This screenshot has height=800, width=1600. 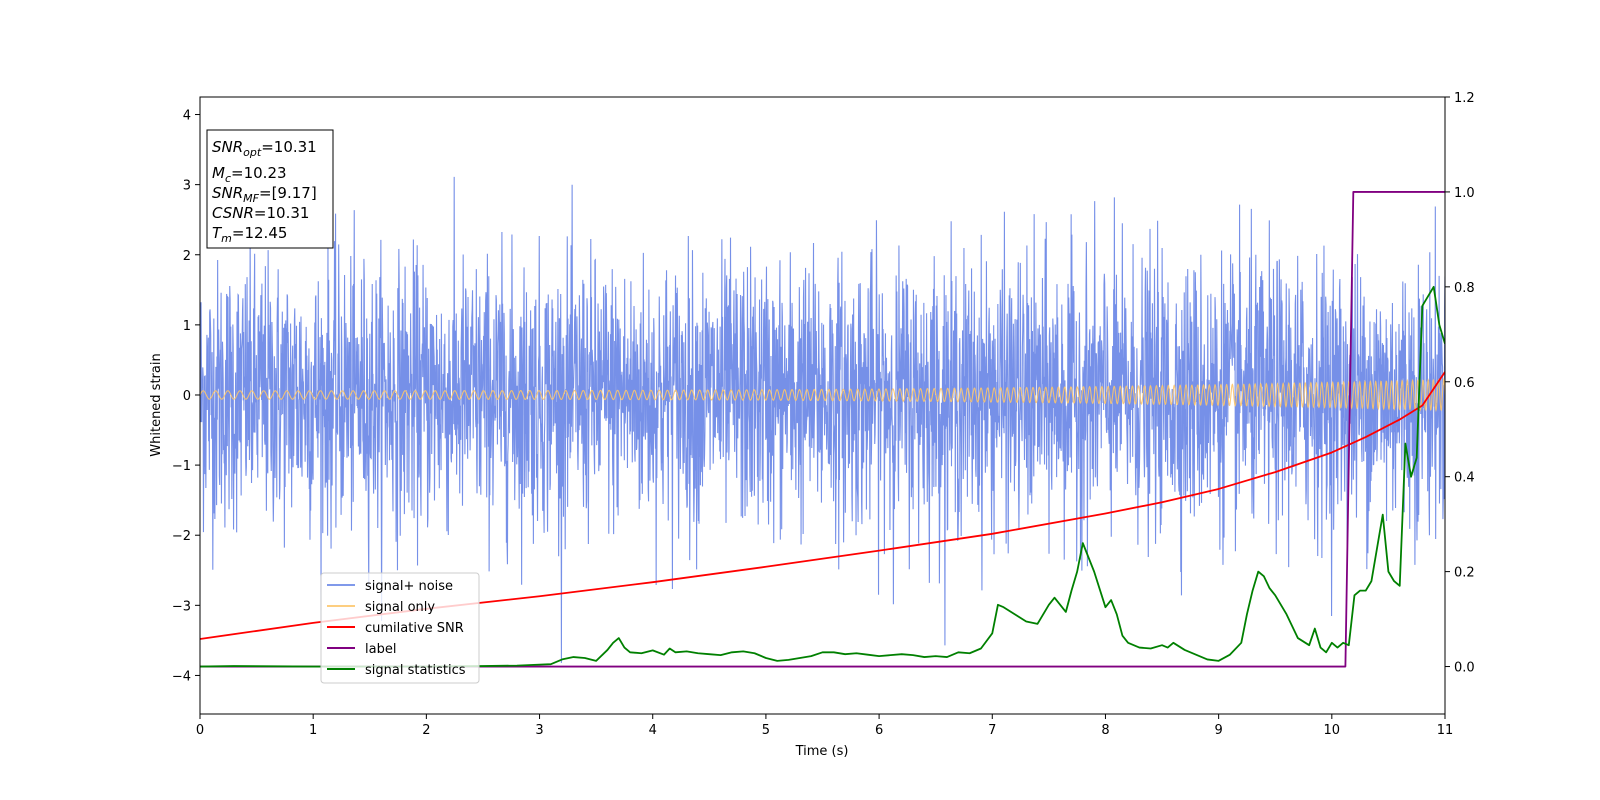 What do you see at coordinates (249, 234) in the screenshot?
I see `annotation-line: Tm=12.45` at bounding box center [249, 234].